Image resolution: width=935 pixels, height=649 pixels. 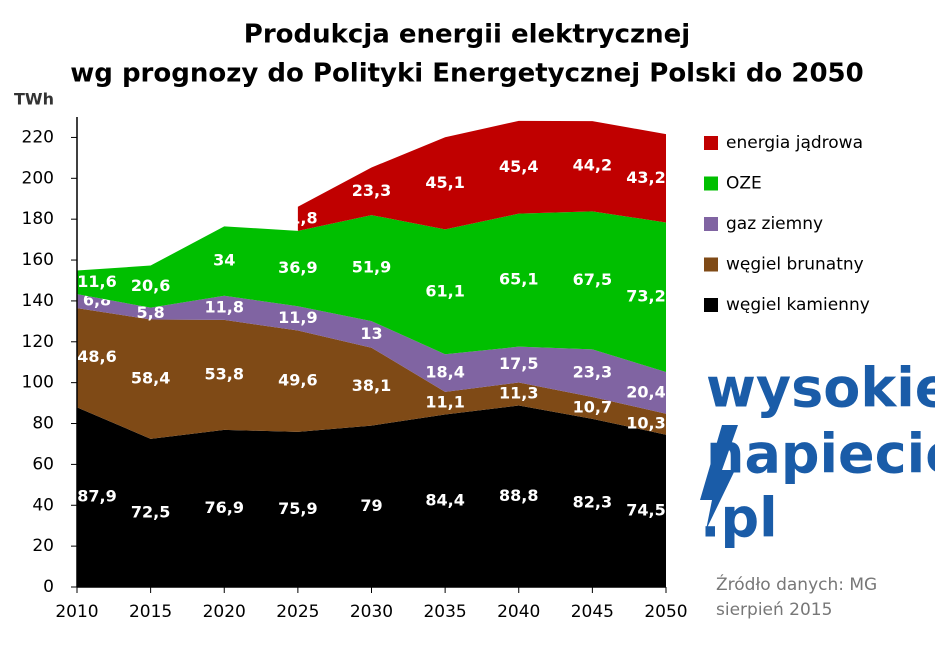 What do you see at coordinates (371, 612) in the screenshot?
I see `x-tick-label: 2030` at bounding box center [371, 612].